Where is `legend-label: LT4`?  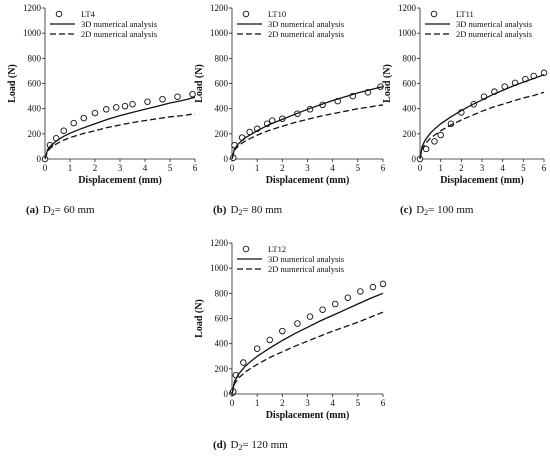
legend-label: LT4 is located at coordinates (88, 14).